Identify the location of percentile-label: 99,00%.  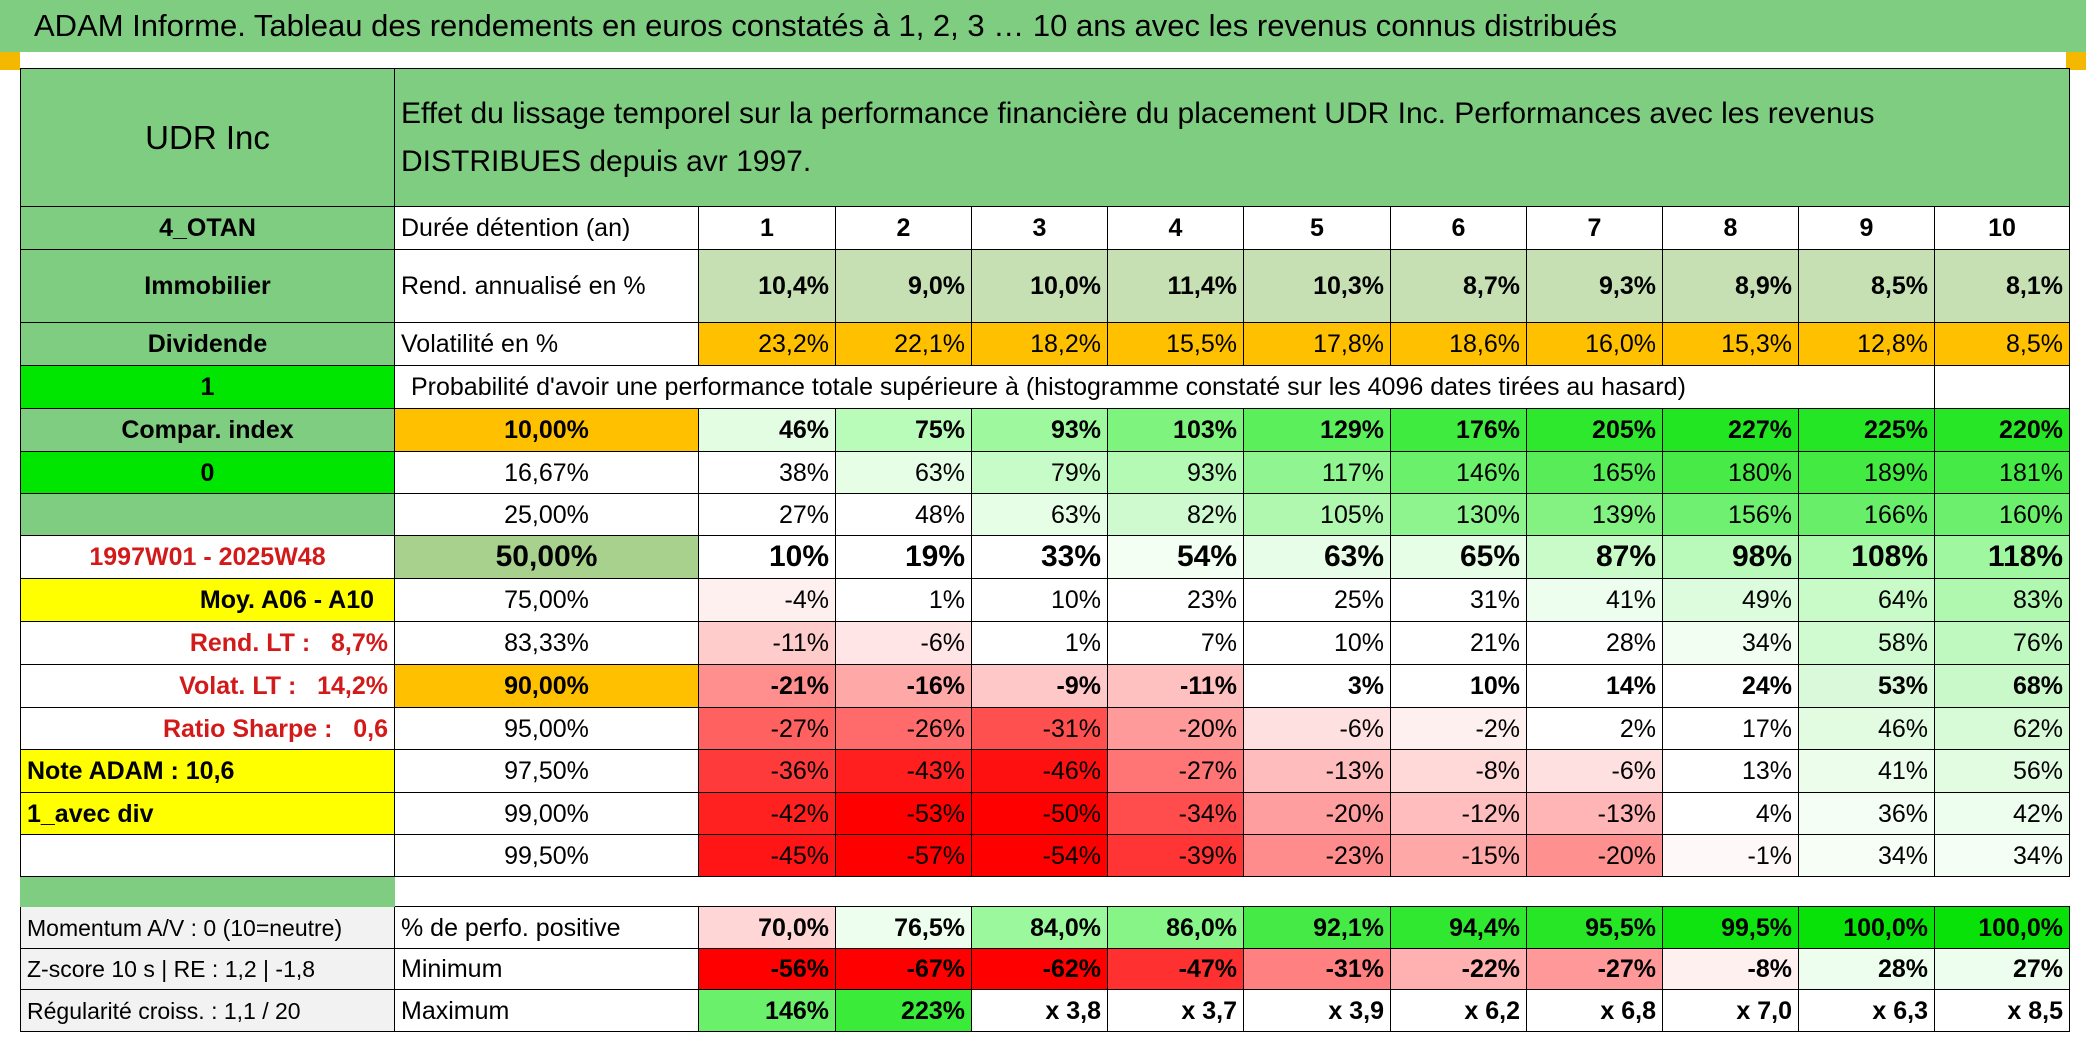
(546, 813).